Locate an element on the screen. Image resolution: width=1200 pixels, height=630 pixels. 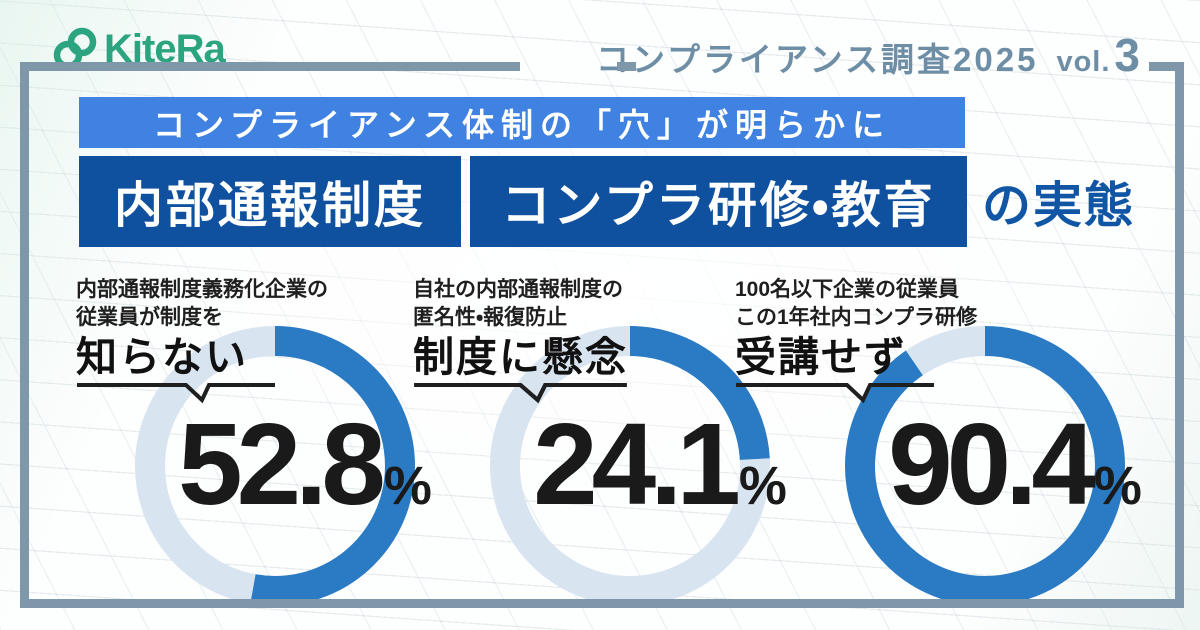
stat-label-2-line2: 匿名性・報復防止 is located at coordinates (490, 317).